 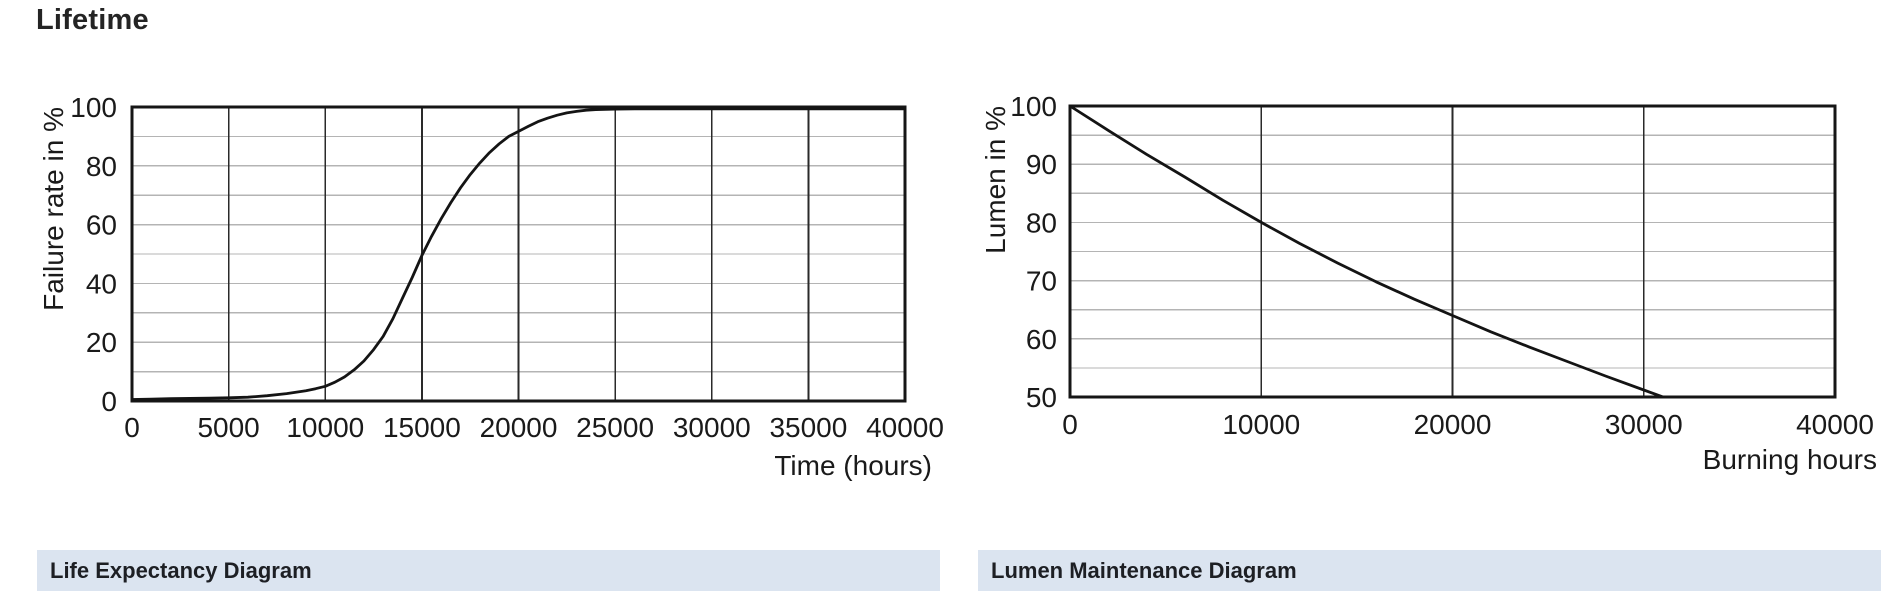 What do you see at coordinates (101, 342) in the screenshot?
I see `svg-text: 20` at bounding box center [101, 342].